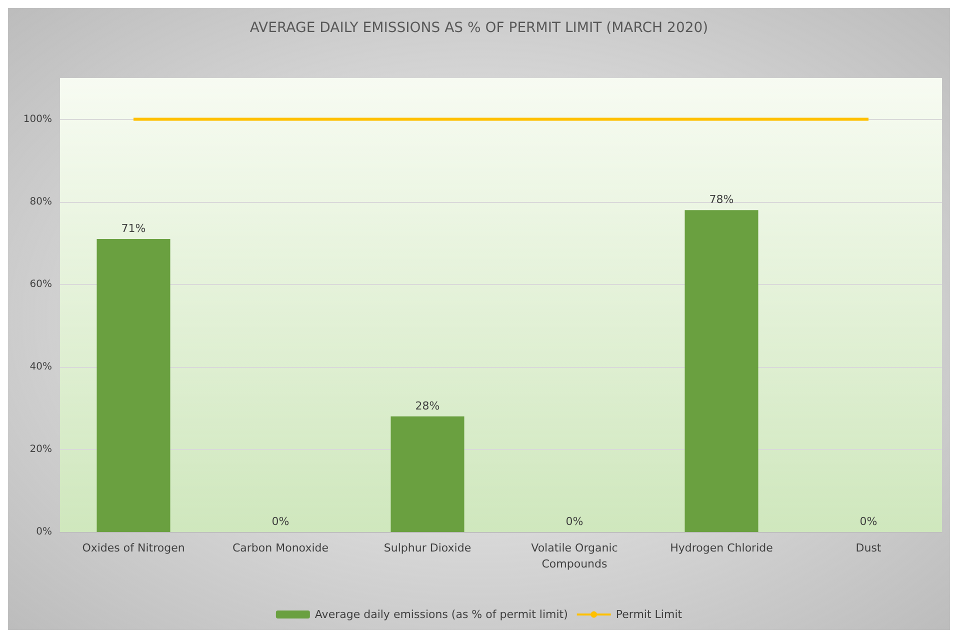 The width and height of the screenshot is (958, 638). Describe the element at coordinates (721, 199) in the screenshot. I see `data-label: 78%` at that location.